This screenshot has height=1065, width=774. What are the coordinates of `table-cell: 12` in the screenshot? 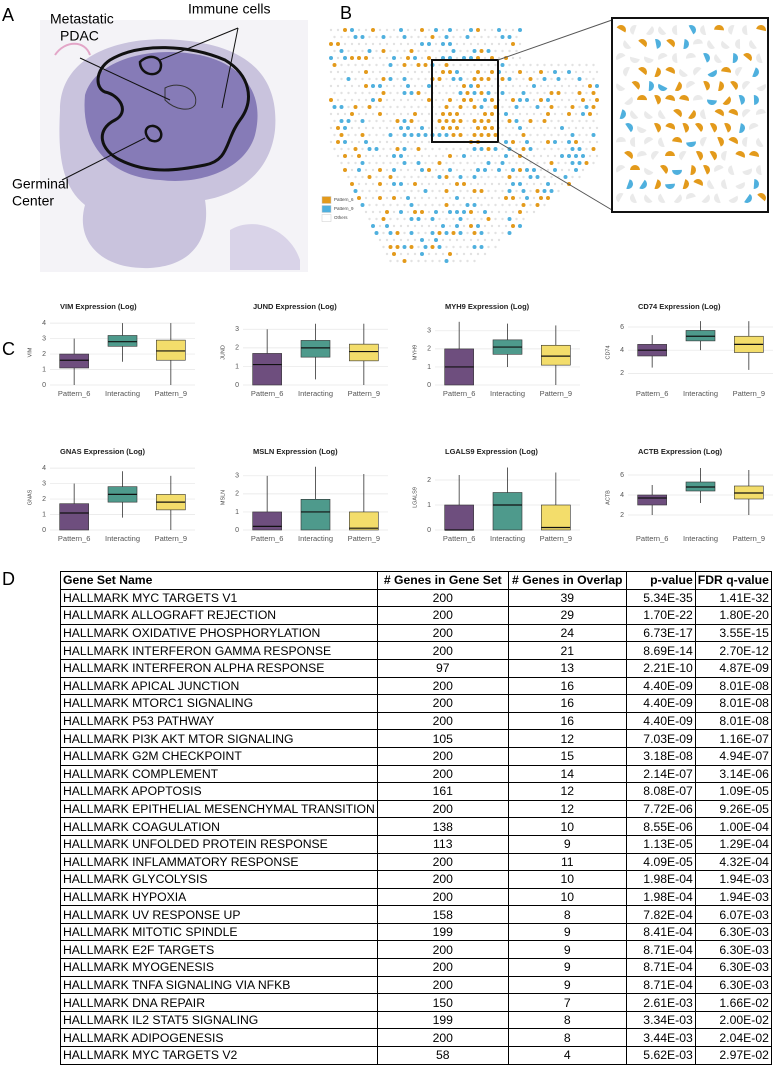 It's located at (567, 791).